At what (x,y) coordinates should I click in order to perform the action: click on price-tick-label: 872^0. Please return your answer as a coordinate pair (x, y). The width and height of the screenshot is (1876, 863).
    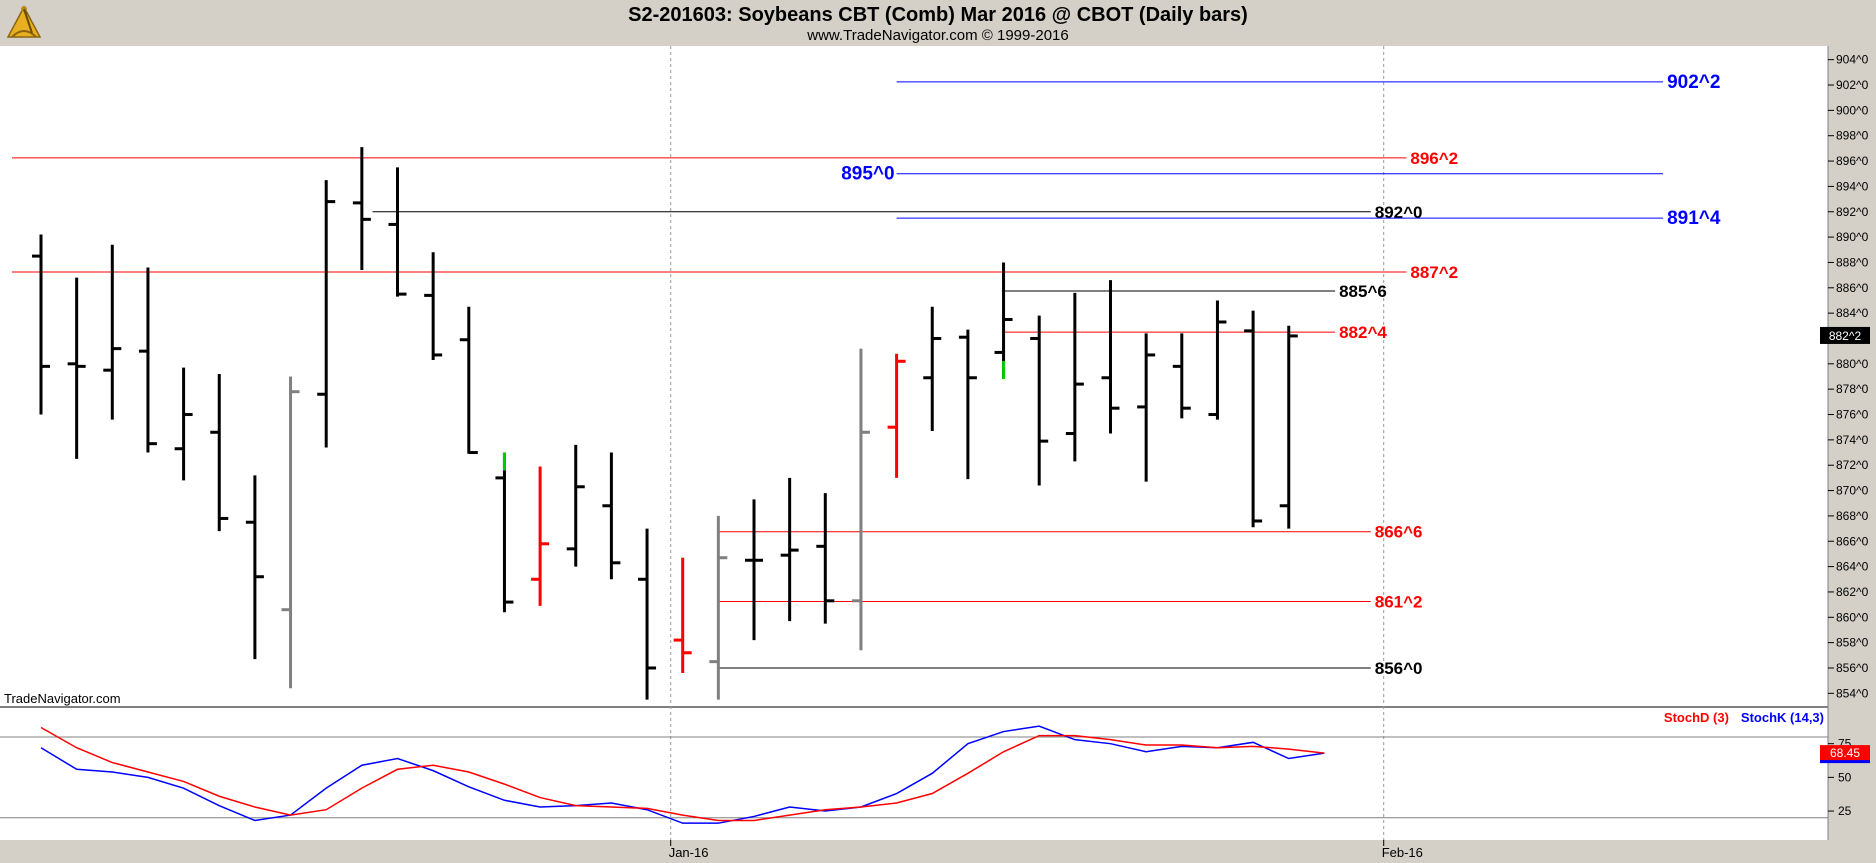
    Looking at the image, I should click on (1852, 465).